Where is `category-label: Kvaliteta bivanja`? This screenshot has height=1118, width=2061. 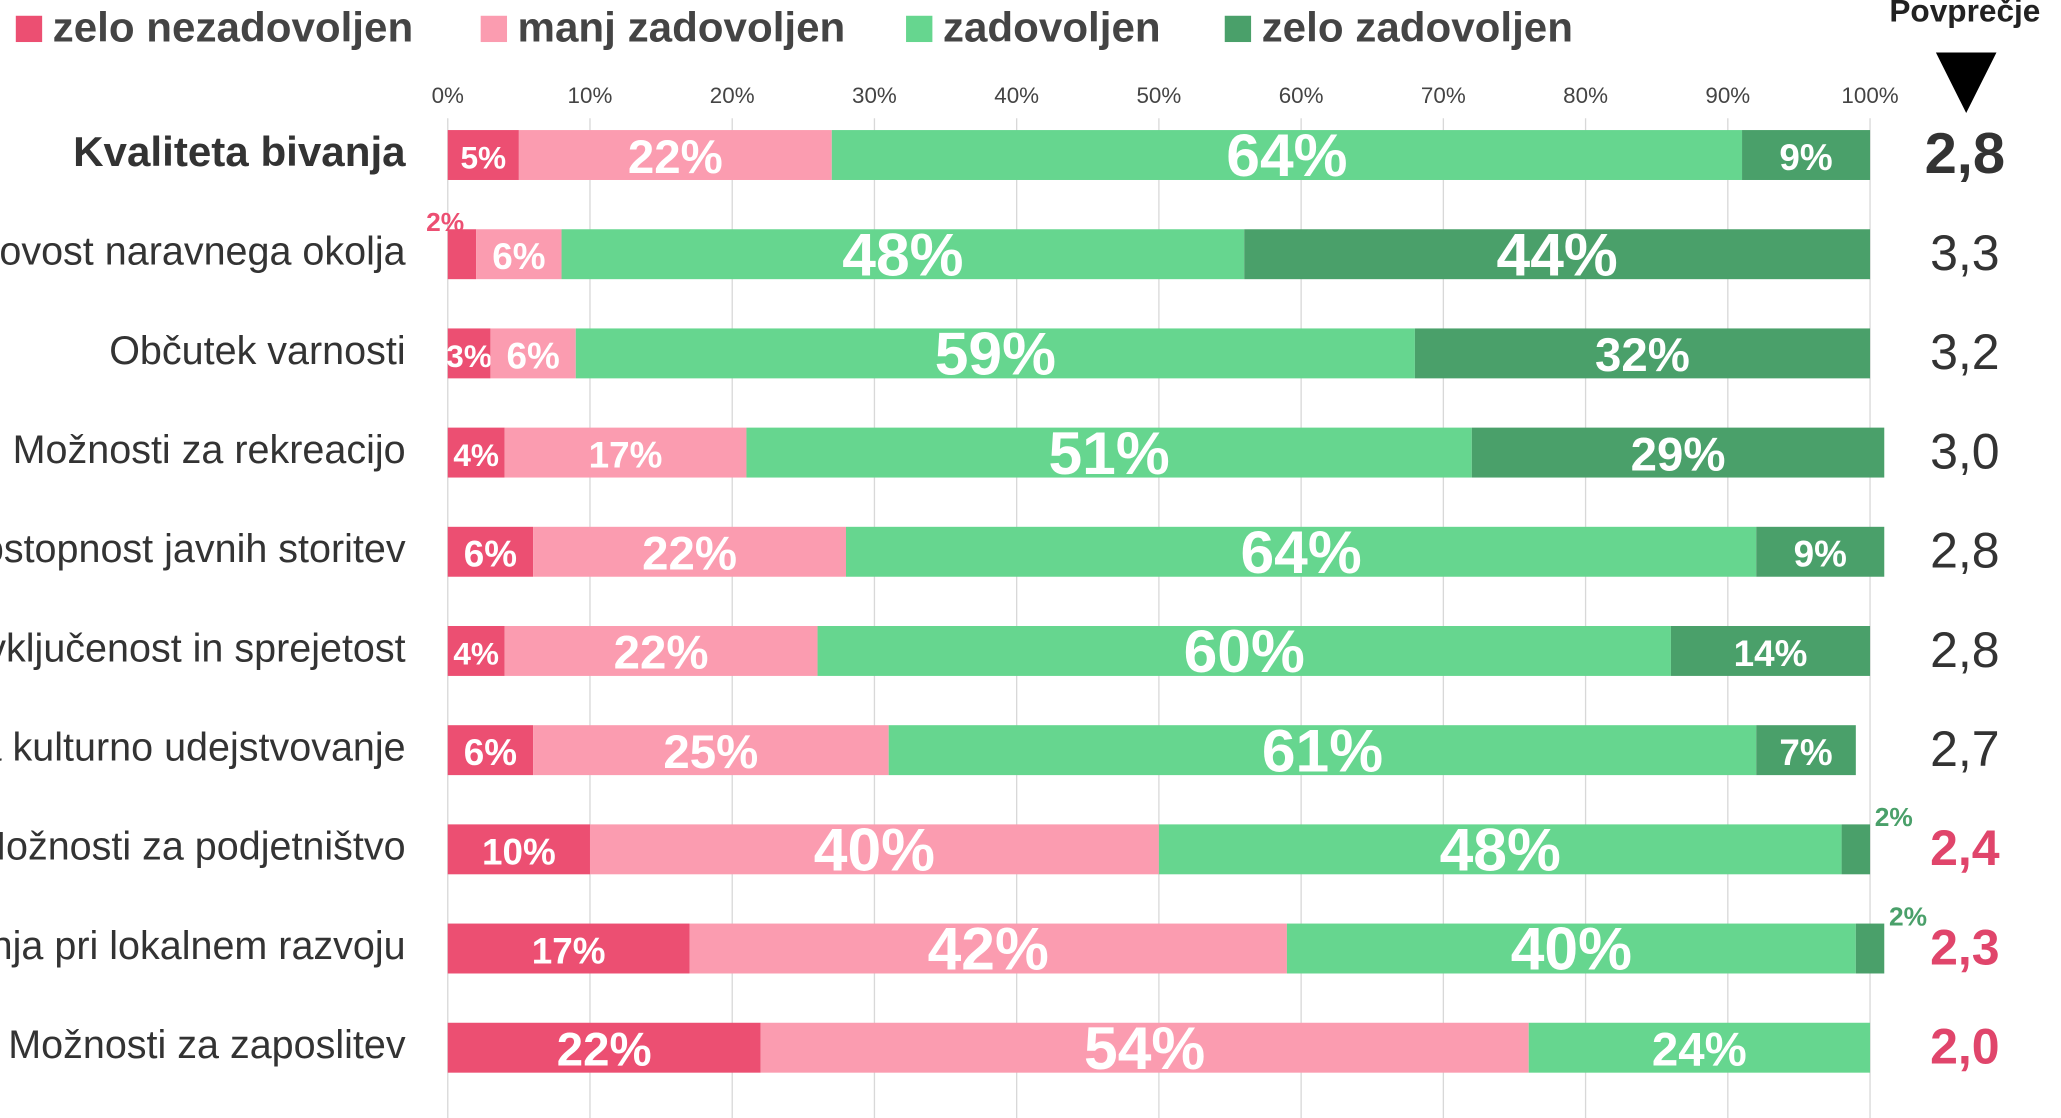 category-label: Kvaliteta bivanja is located at coordinates (239, 151).